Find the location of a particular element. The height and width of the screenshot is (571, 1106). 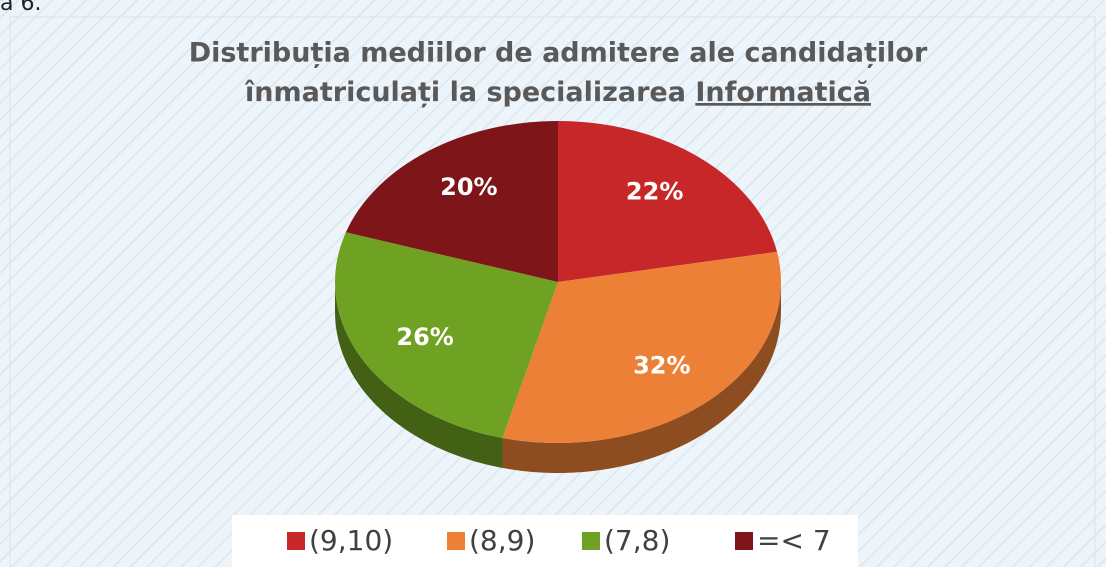

data-label: 22% is located at coordinates (654, 192).